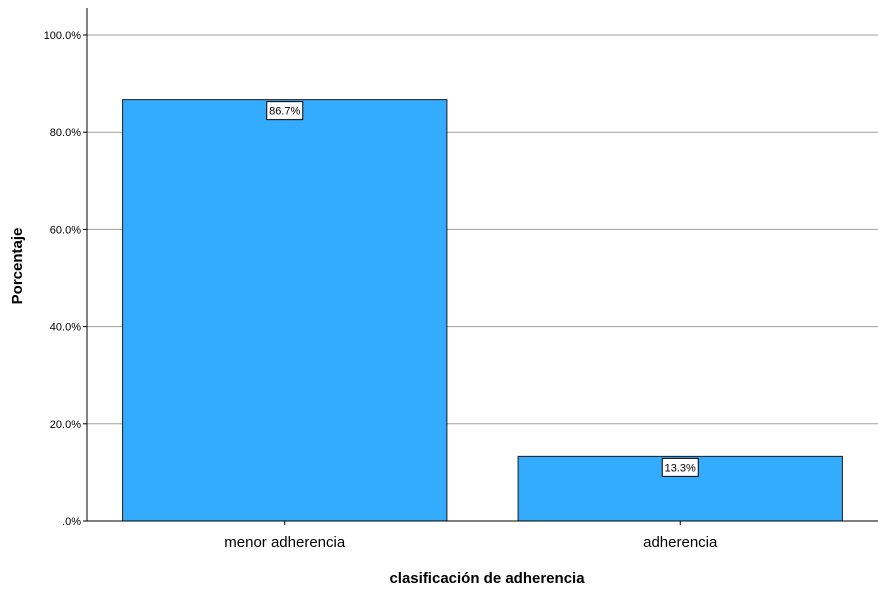 This screenshot has height=591, width=878. What do you see at coordinates (65, 133) in the screenshot?
I see `y-tick-label: 80.0%` at bounding box center [65, 133].